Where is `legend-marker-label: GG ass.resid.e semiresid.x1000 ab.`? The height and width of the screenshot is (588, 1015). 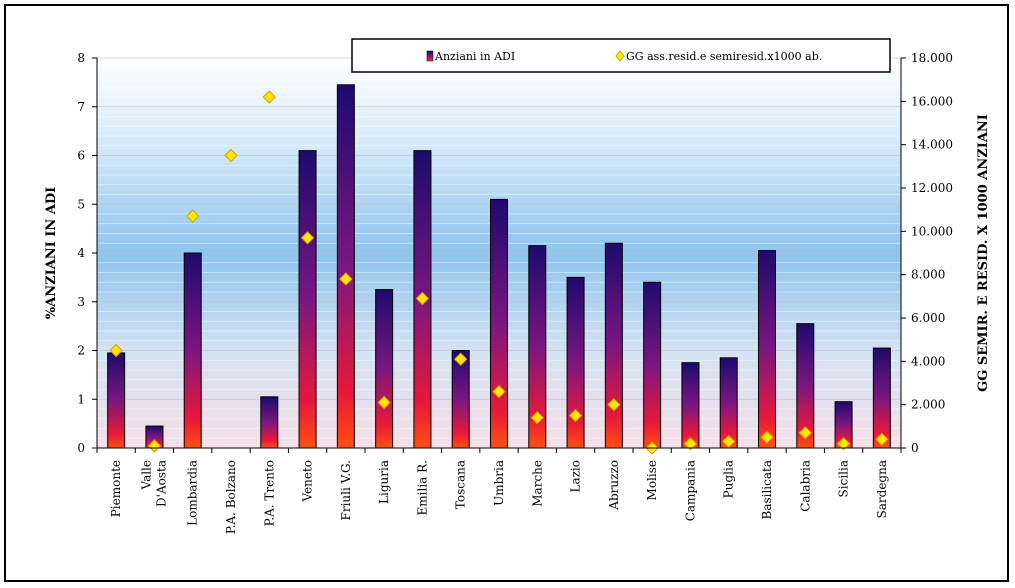 legend-marker-label: GG ass.resid.e semiresid.x1000 ab. is located at coordinates (724, 56).